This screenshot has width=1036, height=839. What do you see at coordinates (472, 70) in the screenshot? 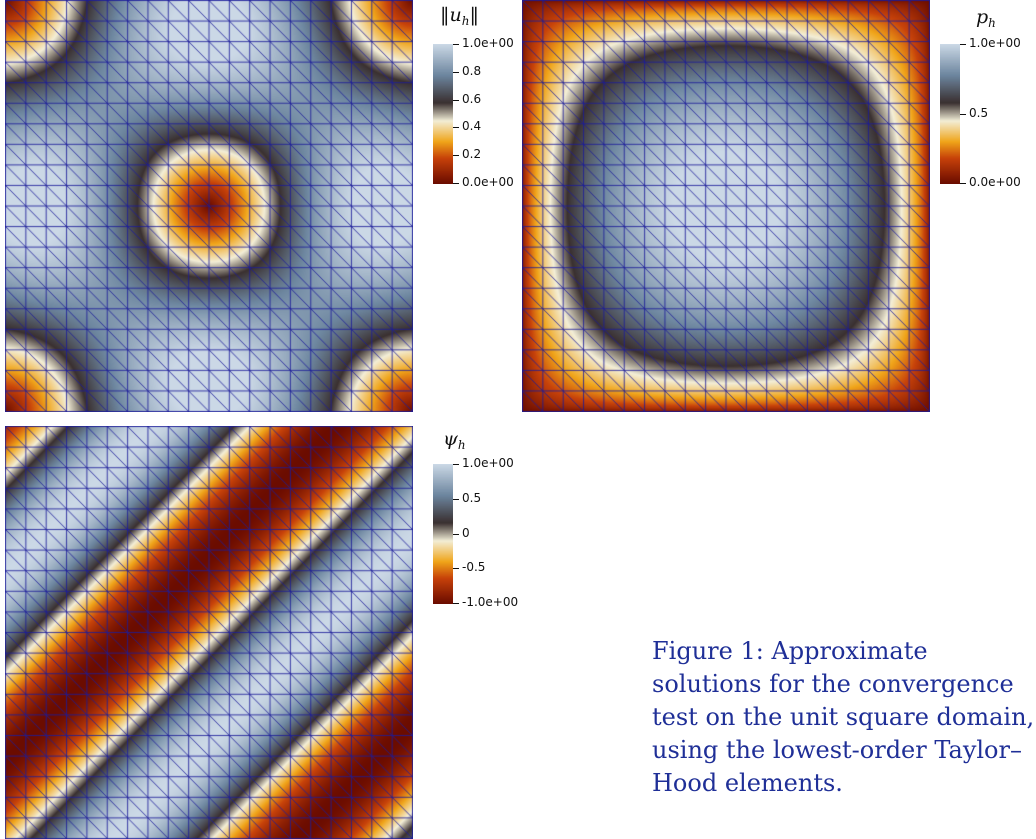
I see `tick-label: 0.8` at bounding box center [472, 70].